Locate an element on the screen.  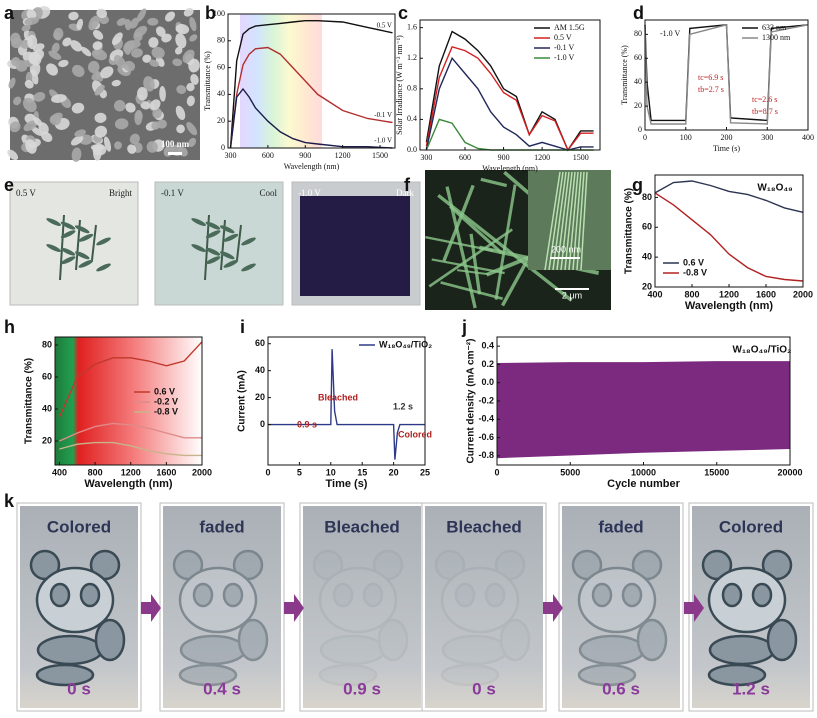
x-tick-label: 300 is located at coordinates (767, 137).